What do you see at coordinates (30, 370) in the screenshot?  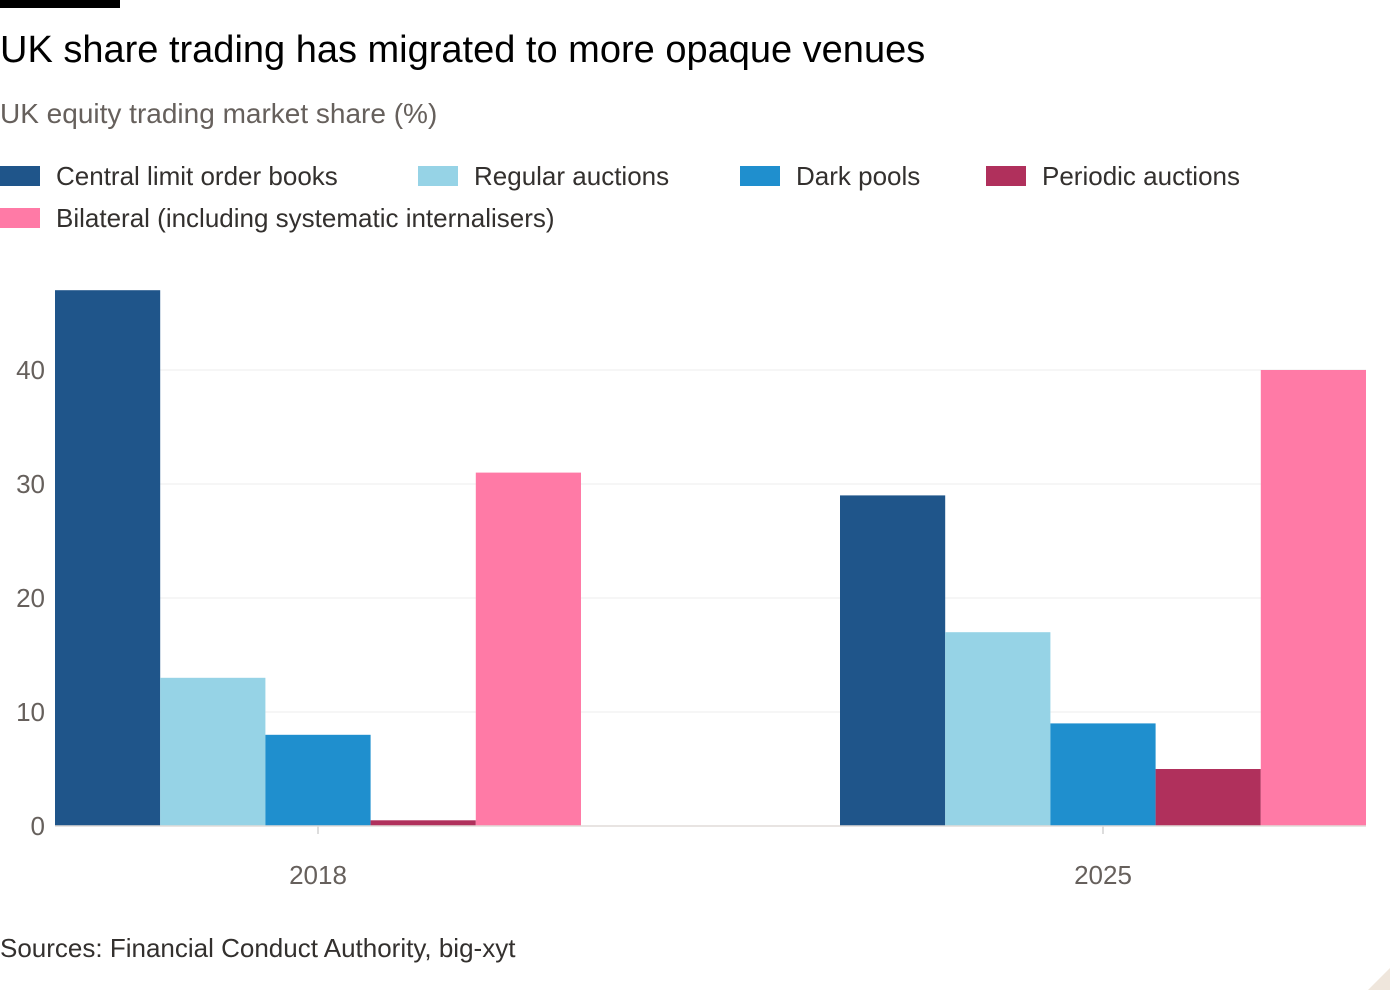 I see `y-tick-label-40: 40` at bounding box center [30, 370].